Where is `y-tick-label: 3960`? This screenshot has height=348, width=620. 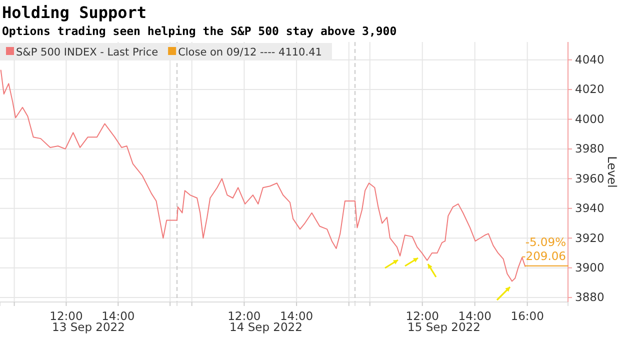 y-tick-label: 3960 is located at coordinates (589, 178).